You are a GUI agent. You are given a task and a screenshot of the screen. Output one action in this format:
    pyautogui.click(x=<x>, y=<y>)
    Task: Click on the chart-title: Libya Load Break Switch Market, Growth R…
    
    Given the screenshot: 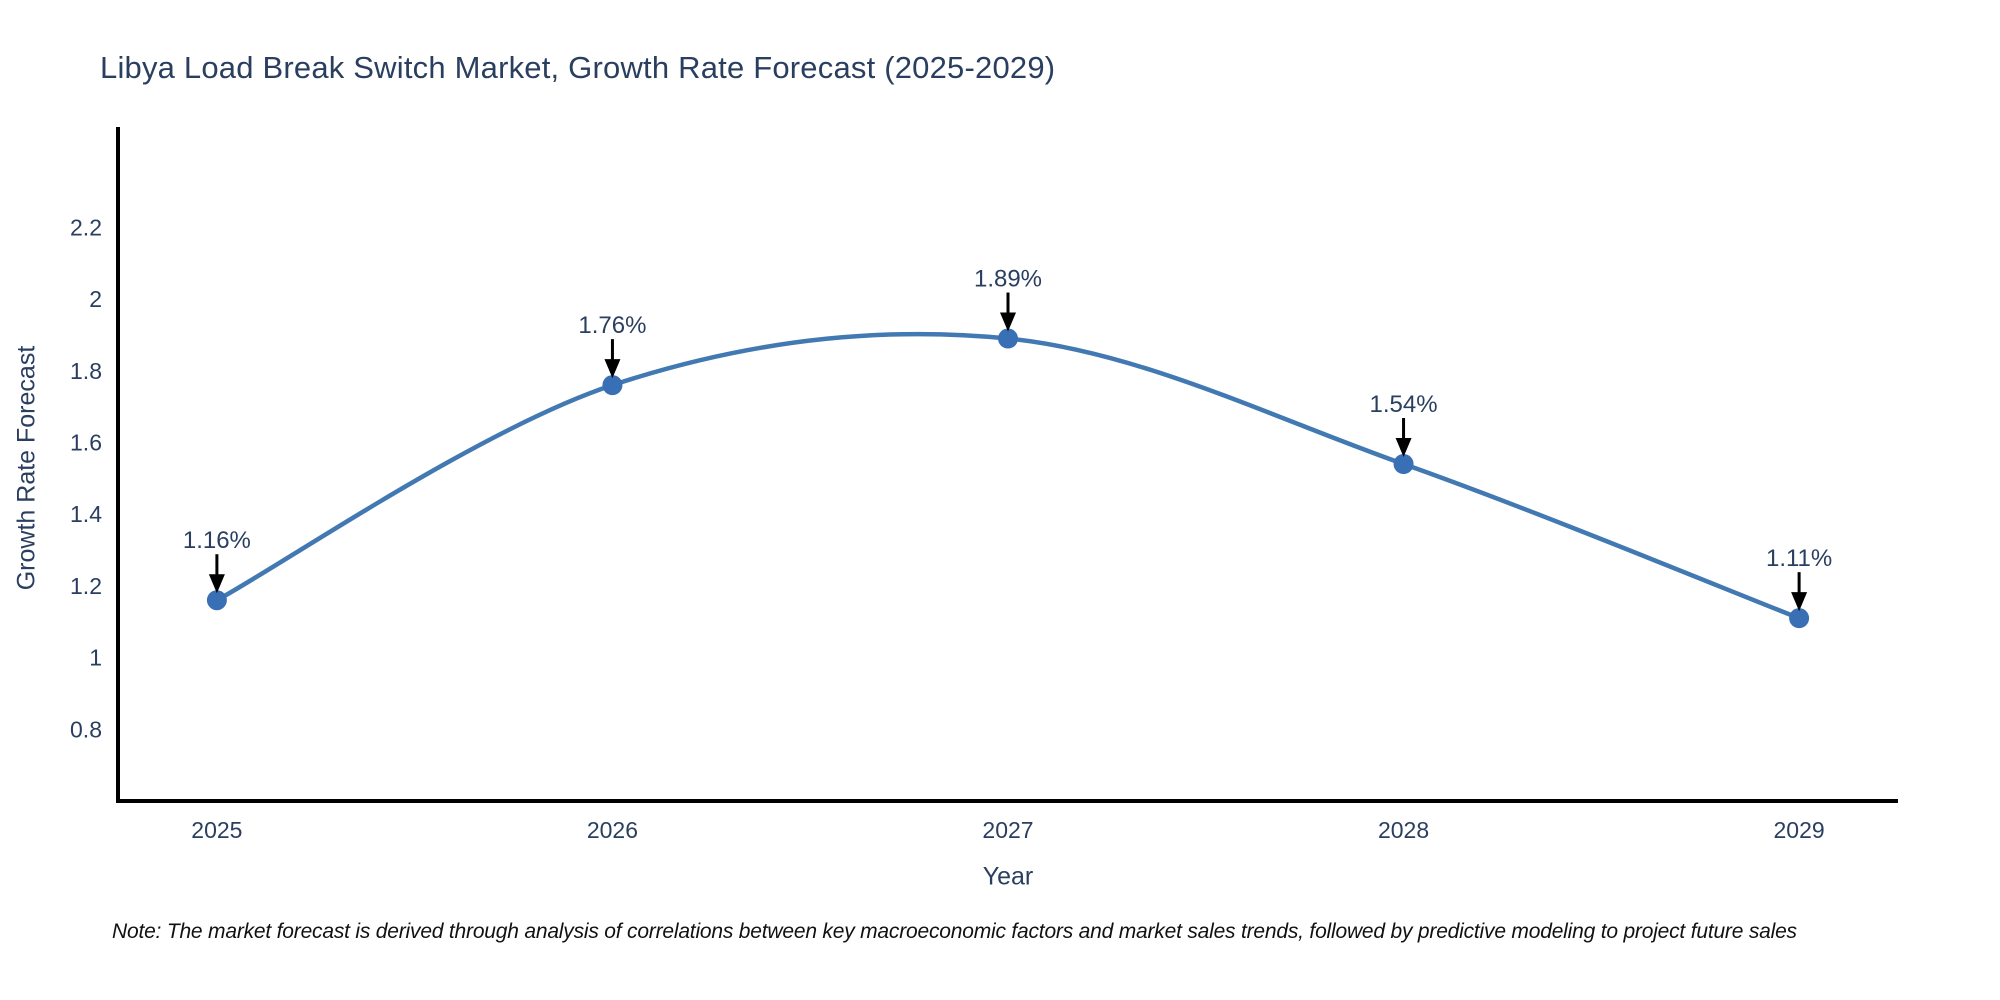 What is the action you would take?
    pyautogui.click(x=578, y=67)
    